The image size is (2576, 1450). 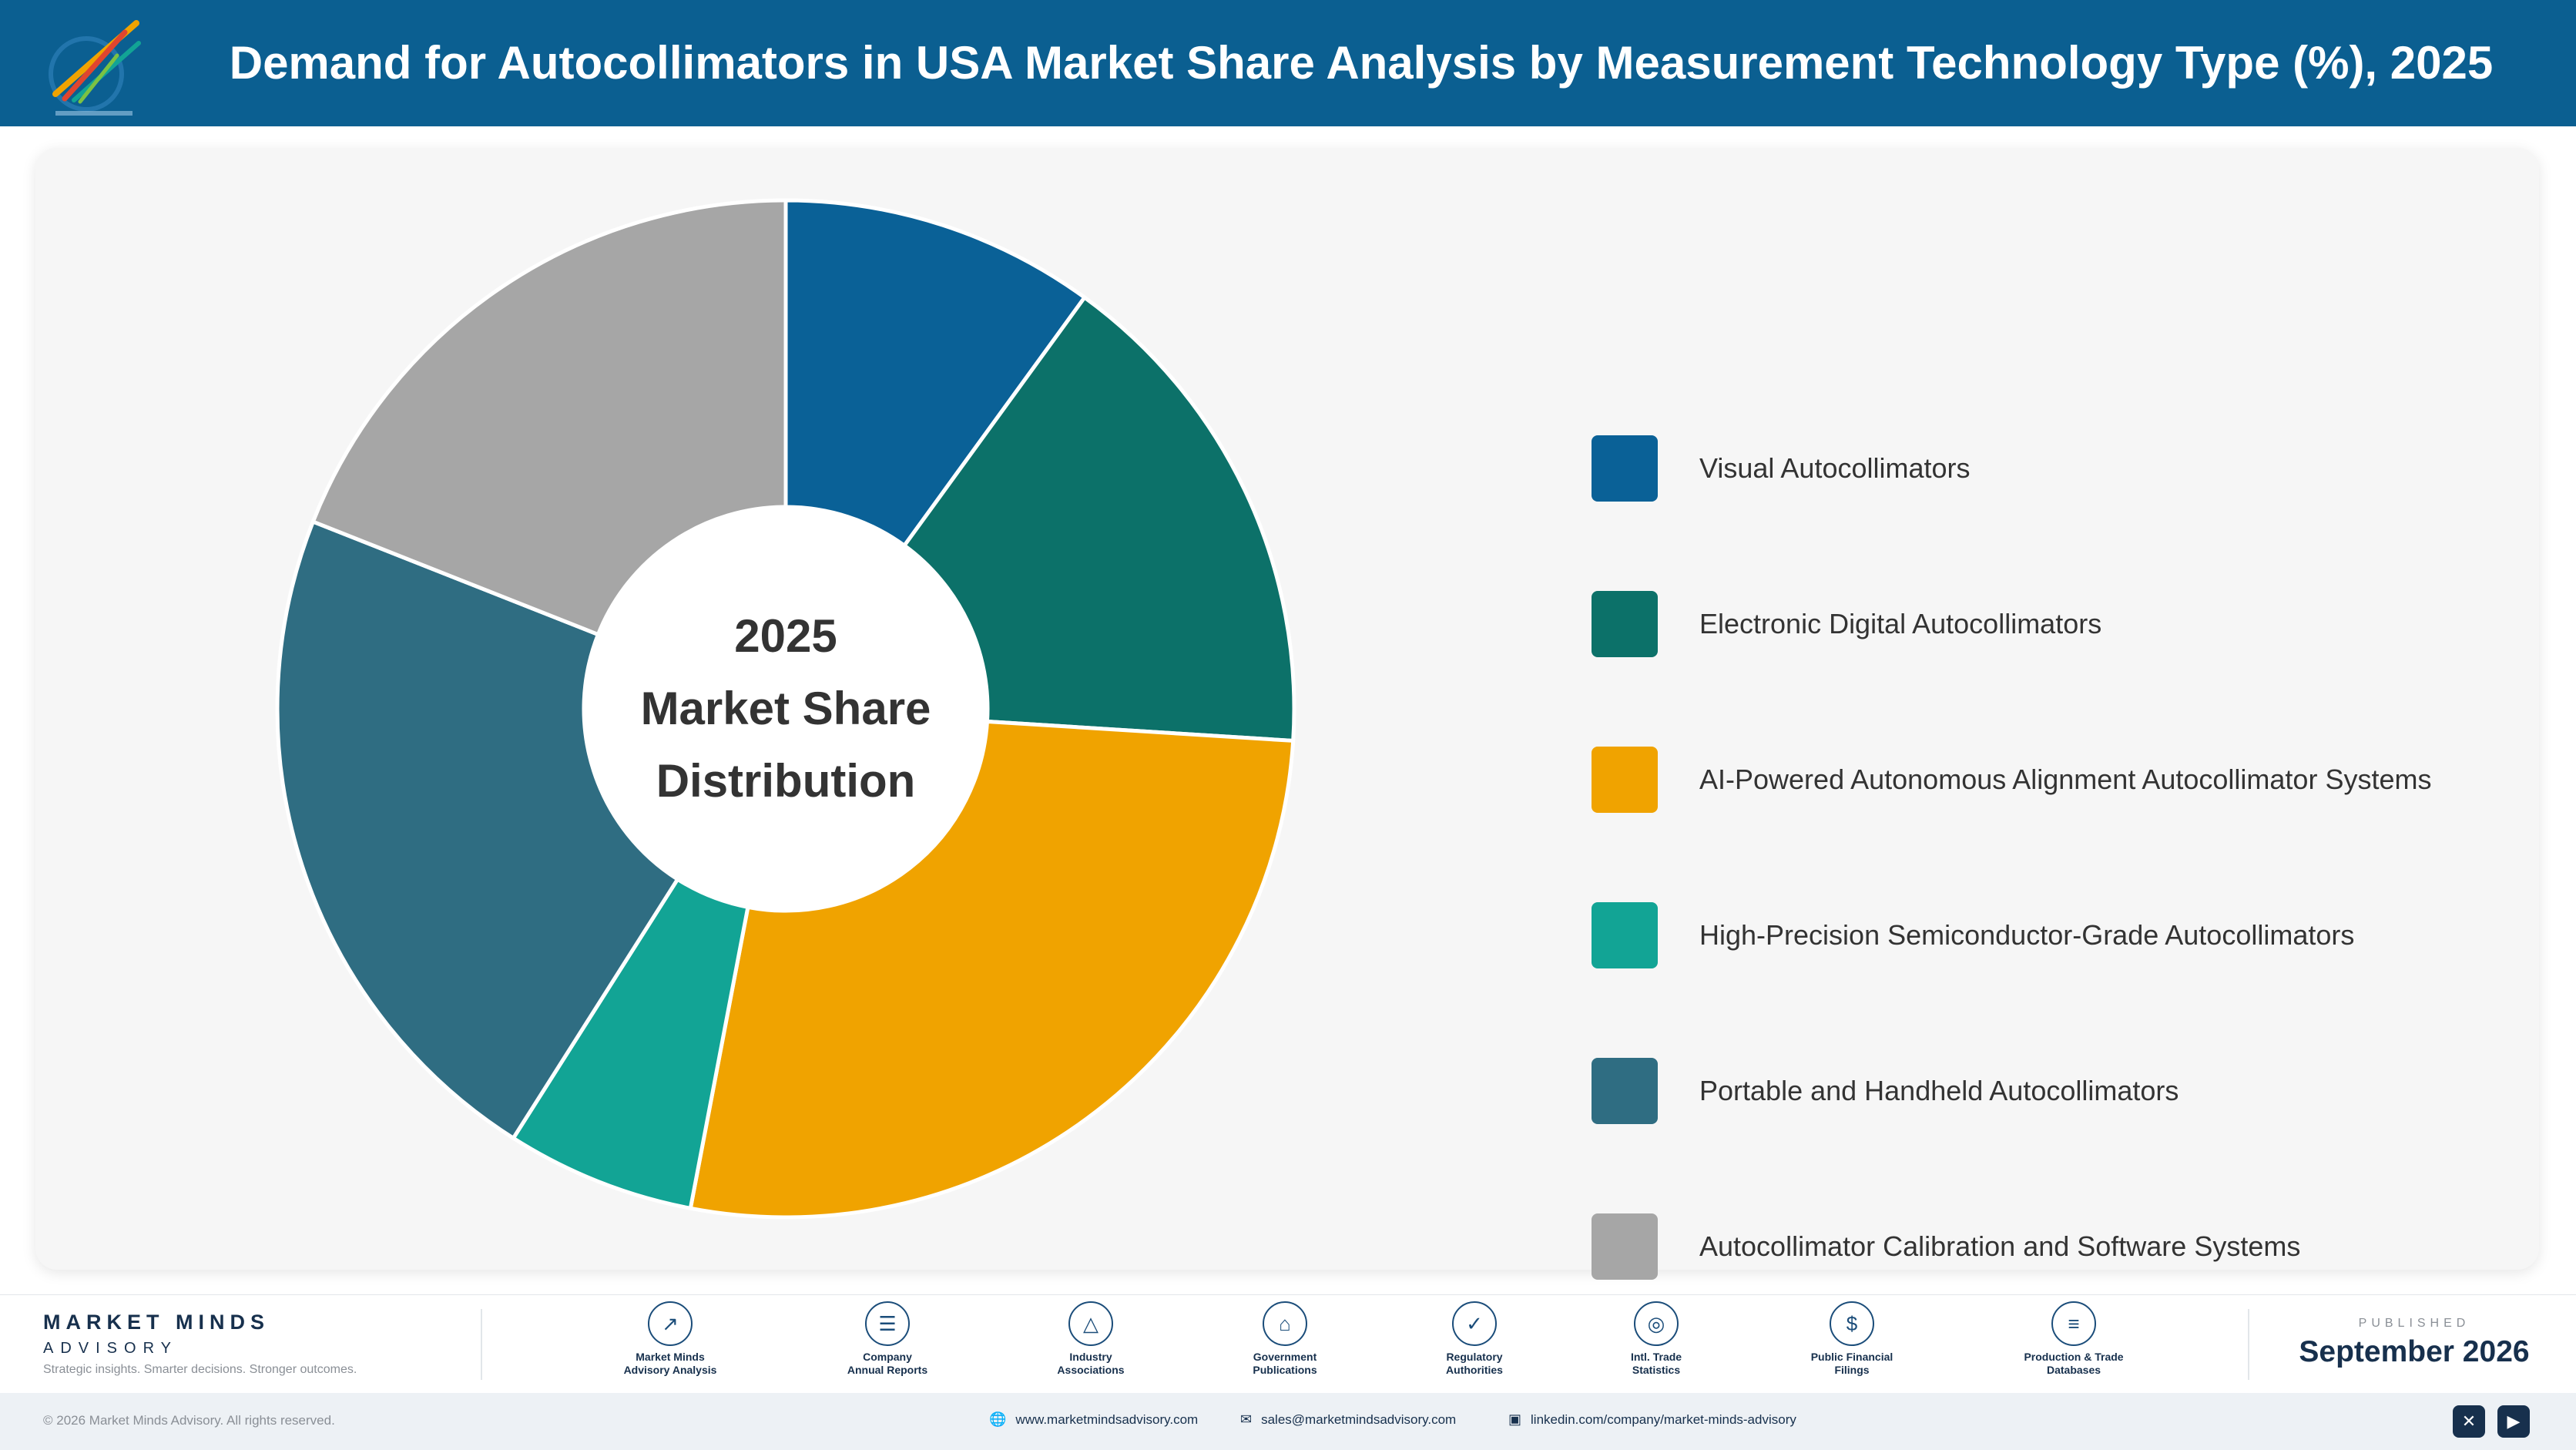 I want to click on data-source-item: $ Public Financial Filings, so click(x=1851, y=1339).